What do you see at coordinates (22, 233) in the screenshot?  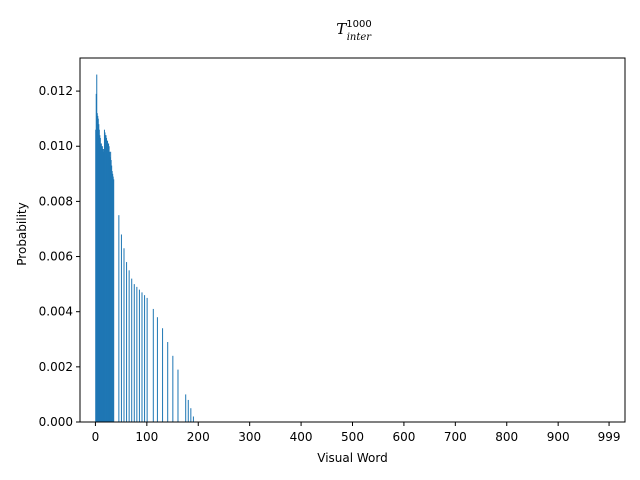 I see `y-axis-label: Probability` at bounding box center [22, 233].